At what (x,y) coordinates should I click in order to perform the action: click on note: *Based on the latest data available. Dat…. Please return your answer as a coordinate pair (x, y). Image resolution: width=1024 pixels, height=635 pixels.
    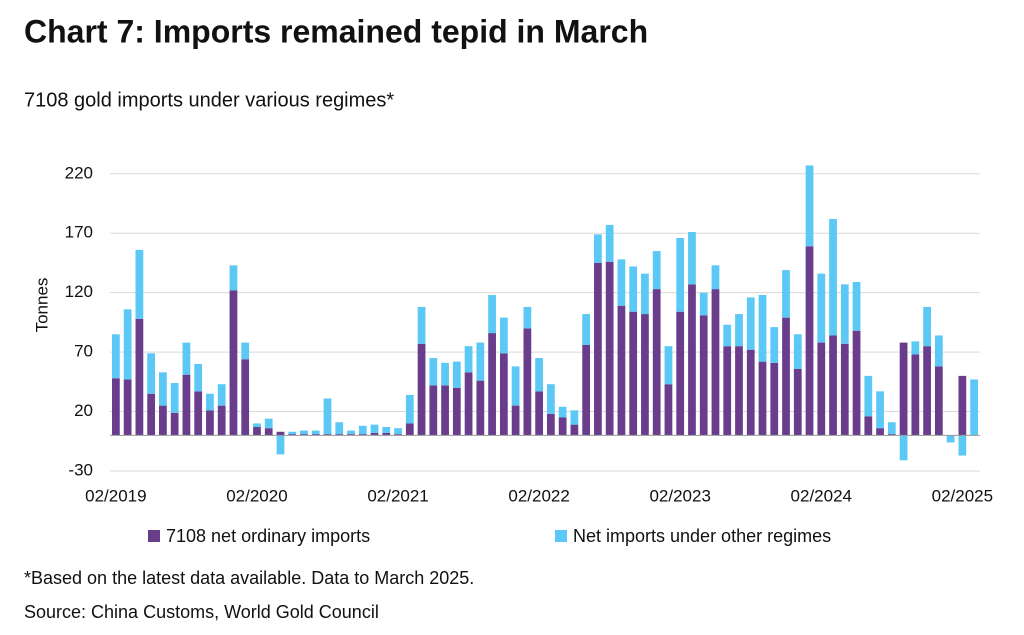
    Looking at the image, I should click on (249, 578).